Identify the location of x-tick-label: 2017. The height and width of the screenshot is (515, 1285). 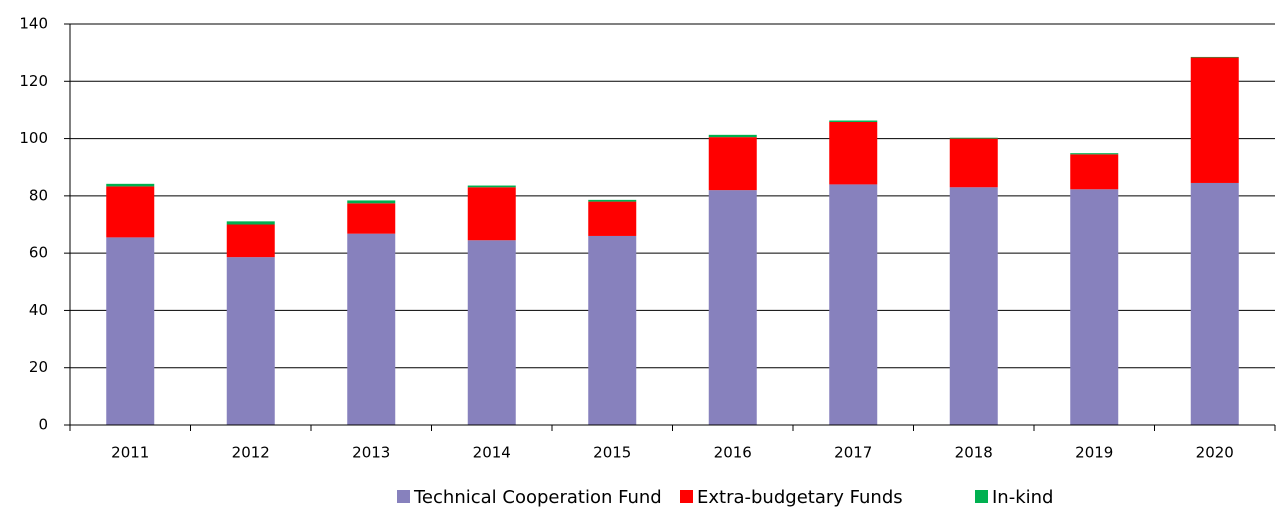
(853, 453).